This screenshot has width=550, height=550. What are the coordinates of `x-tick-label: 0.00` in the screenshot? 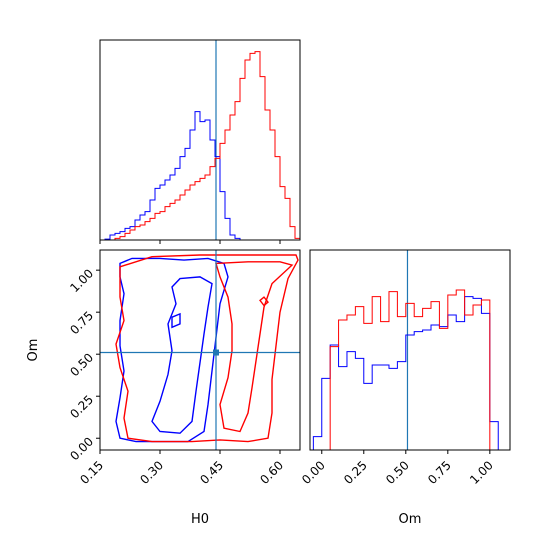 It's located at (313, 472).